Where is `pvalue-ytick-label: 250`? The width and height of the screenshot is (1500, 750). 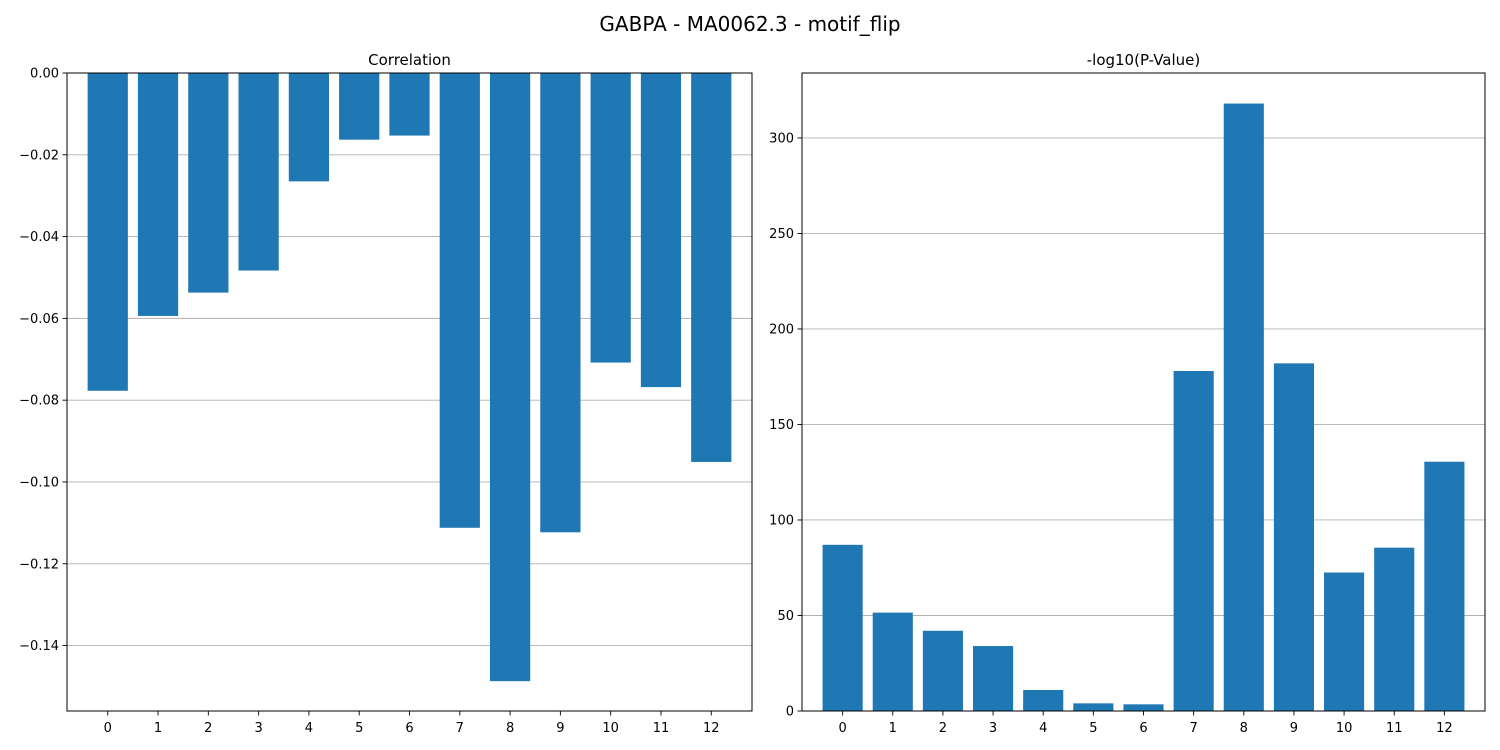
pvalue-ytick-label: 250 is located at coordinates (781, 234).